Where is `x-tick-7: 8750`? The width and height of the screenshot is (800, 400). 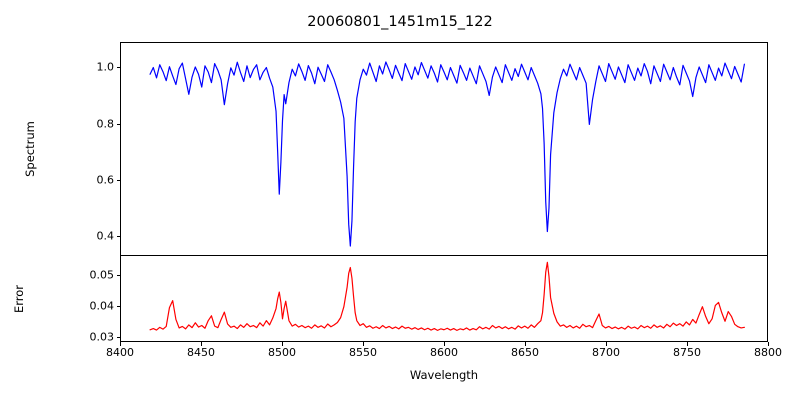
x-tick-7: 8750 is located at coordinates (687, 352).